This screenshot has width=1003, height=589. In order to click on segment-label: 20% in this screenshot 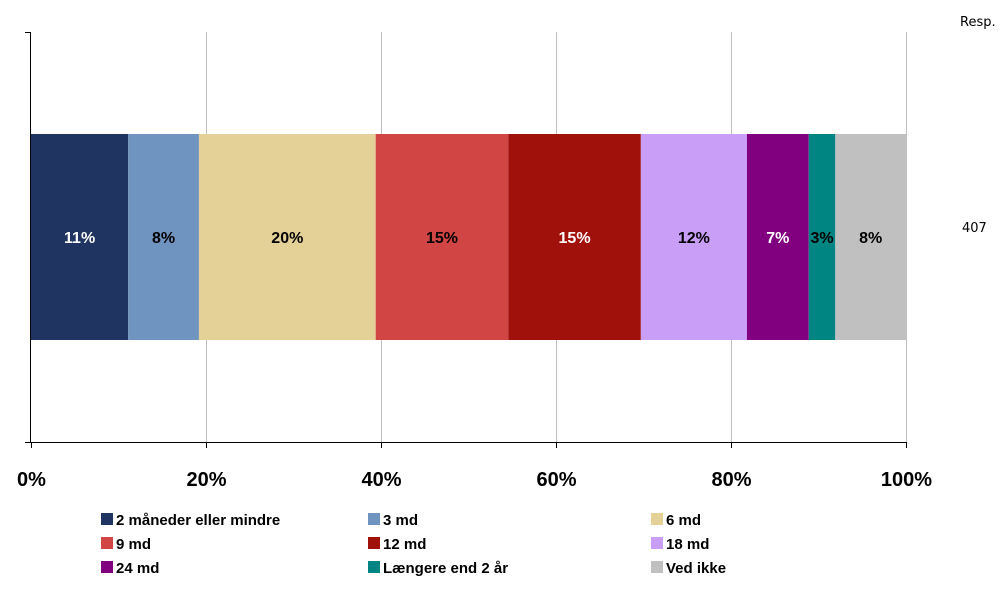, I will do `click(287, 238)`.